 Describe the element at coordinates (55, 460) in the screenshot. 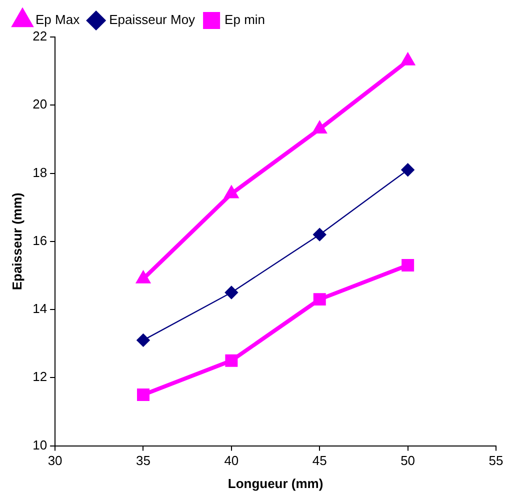

I see `x-tick-label: 30` at that location.